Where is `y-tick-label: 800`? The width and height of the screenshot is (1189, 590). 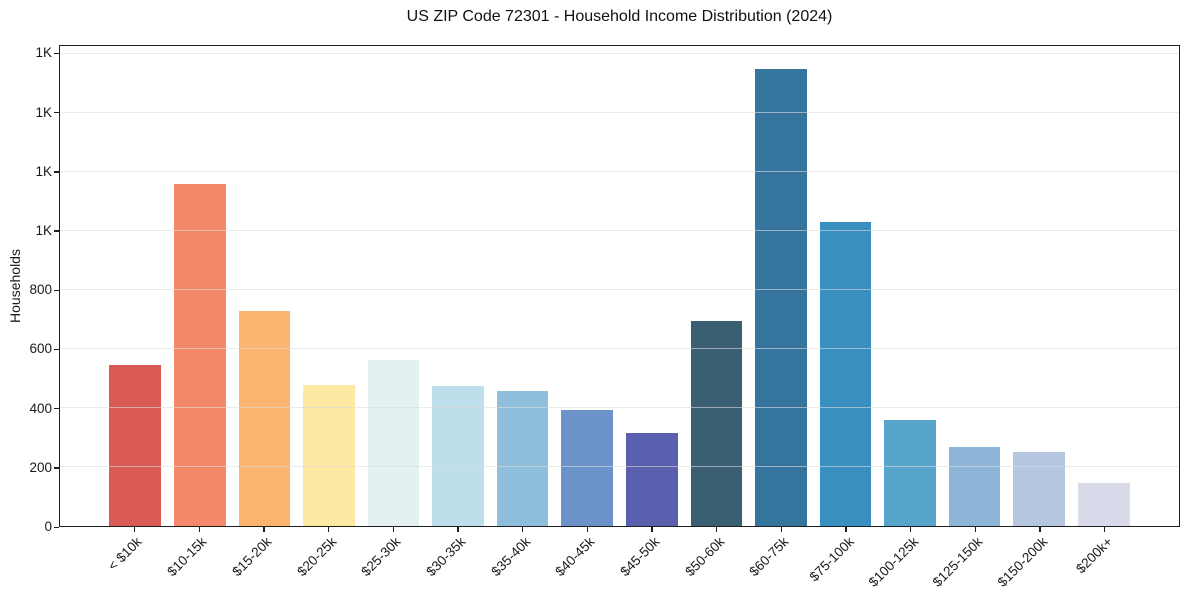
y-tick-label: 800 is located at coordinates (40, 290).